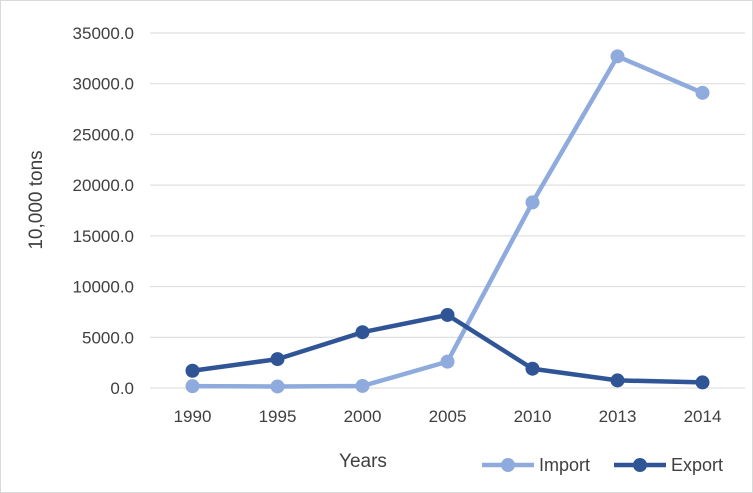  Describe the element at coordinates (363, 416) in the screenshot. I see `x-tick-label: 2000` at that location.